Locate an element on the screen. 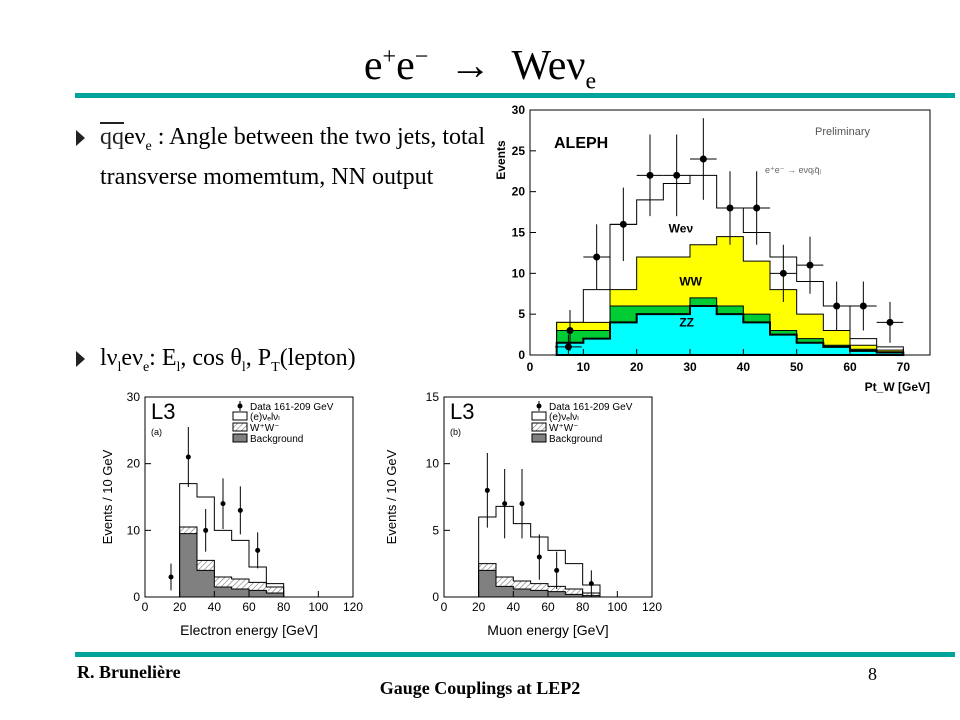  footer-title: Gauge Couplings at LEP2 is located at coordinates (480, 688).